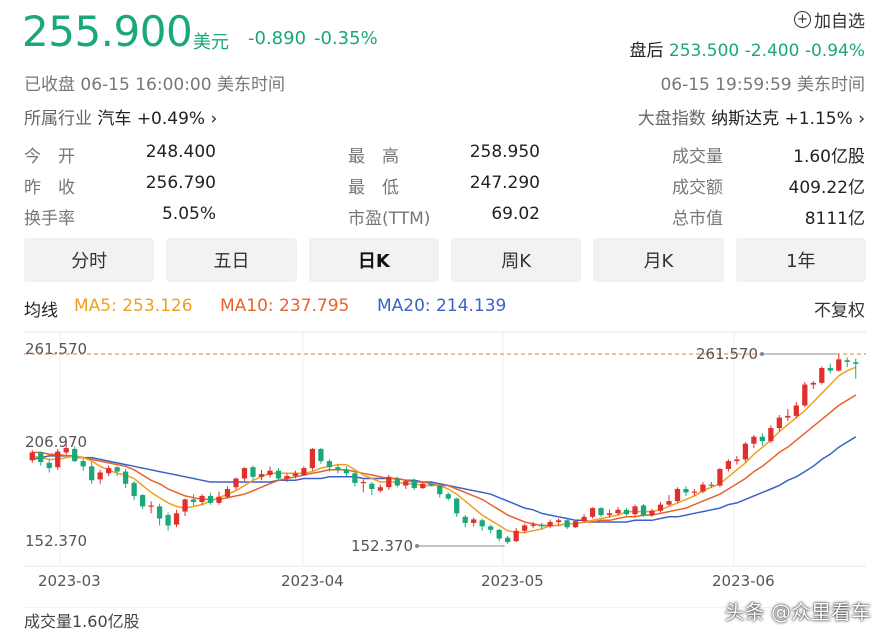 This screenshot has height=638, width=891. I want to click on x-axis-label: 2023-03, so click(69, 581).